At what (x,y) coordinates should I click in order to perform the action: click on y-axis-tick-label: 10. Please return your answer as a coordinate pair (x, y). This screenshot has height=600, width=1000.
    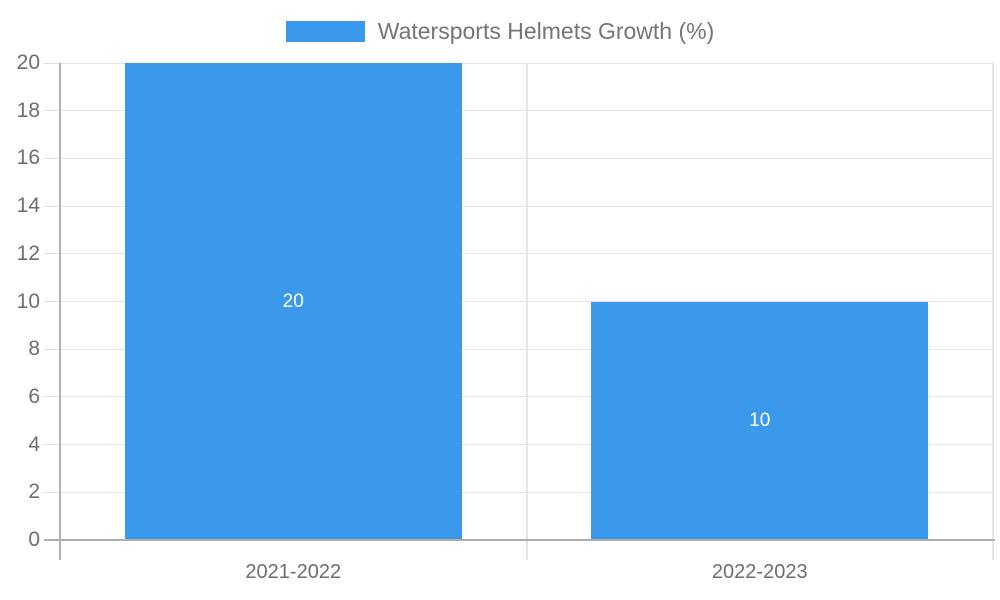
    Looking at the image, I should click on (28, 301).